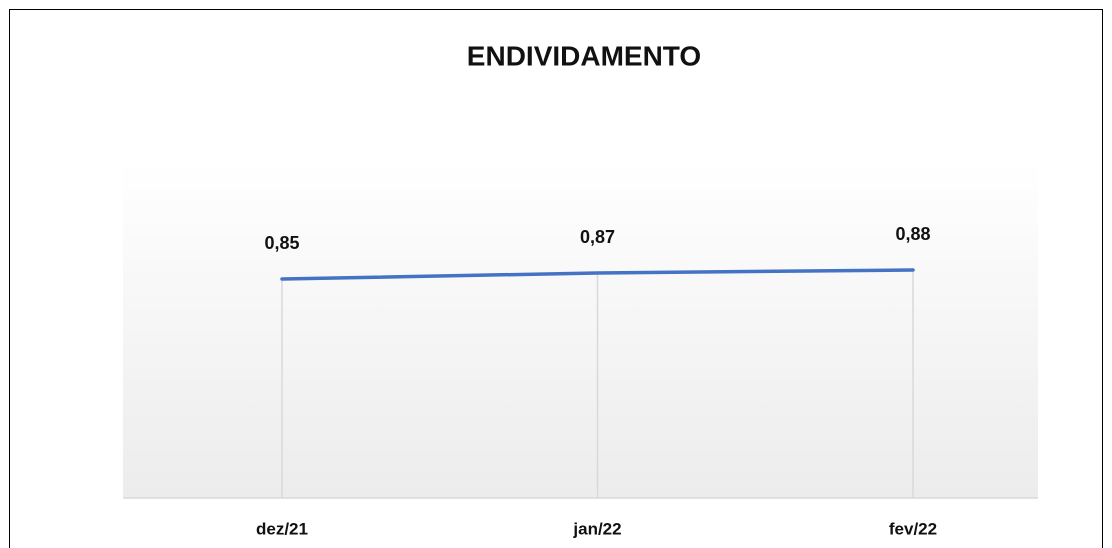 The height and width of the screenshot is (548, 1112). Describe the element at coordinates (913, 528) in the screenshot. I see `x-tick-label: fev/22` at that location.